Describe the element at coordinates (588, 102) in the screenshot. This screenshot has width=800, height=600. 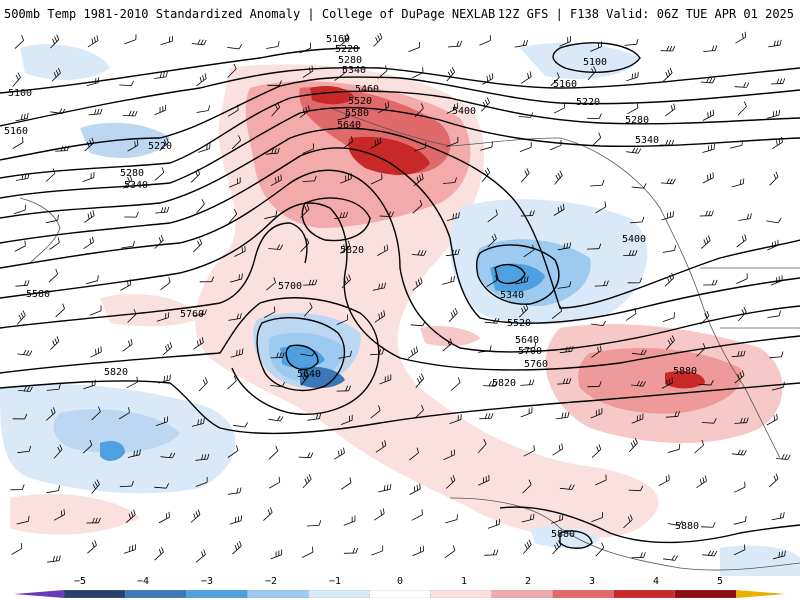
I see `contour-label: 5220` at that location.